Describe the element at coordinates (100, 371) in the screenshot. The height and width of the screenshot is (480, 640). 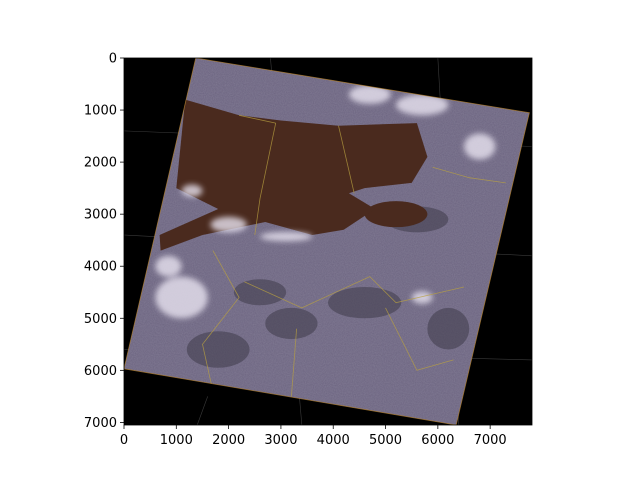
I see `y-tick-label: 6000` at that location.